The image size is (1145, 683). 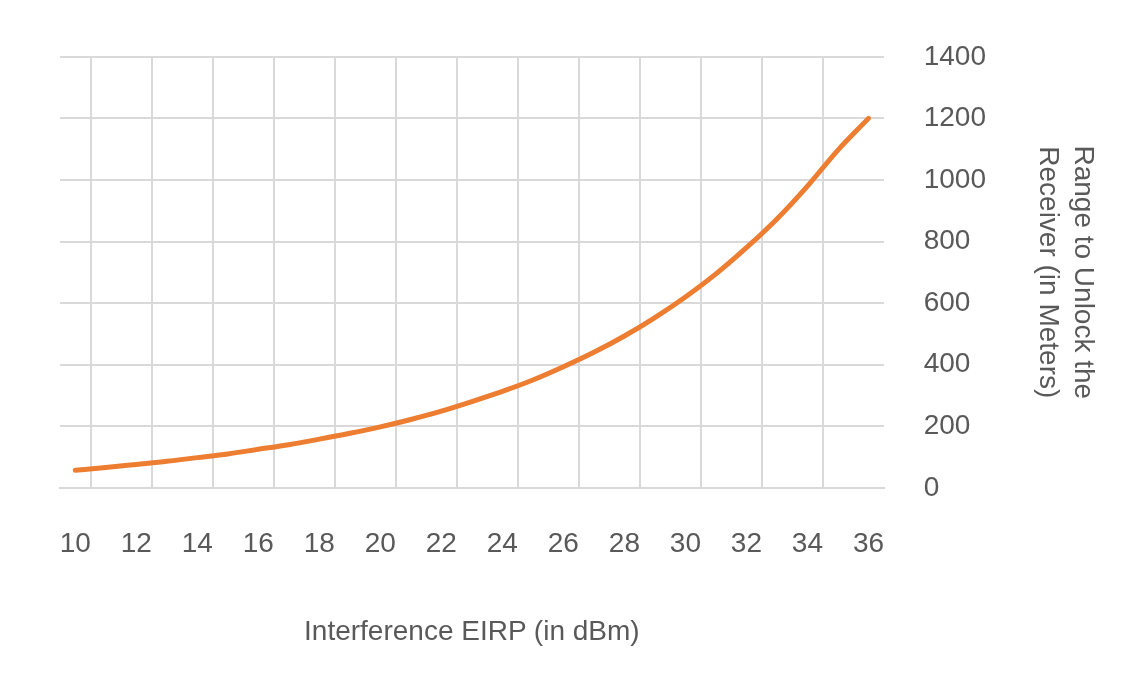 What do you see at coordinates (258, 543) in the screenshot?
I see `x-tick-label: 16` at bounding box center [258, 543].